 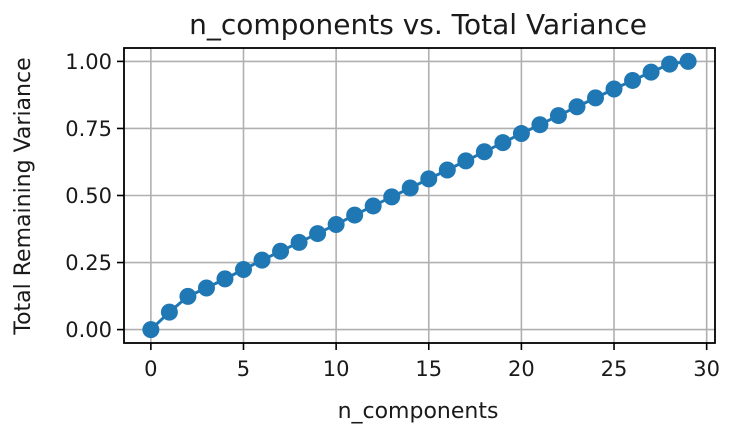 What do you see at coordinates (88, 330) in the screenshot?
I see `y-tick-label: 0.00` at bounding box center [88, 330].